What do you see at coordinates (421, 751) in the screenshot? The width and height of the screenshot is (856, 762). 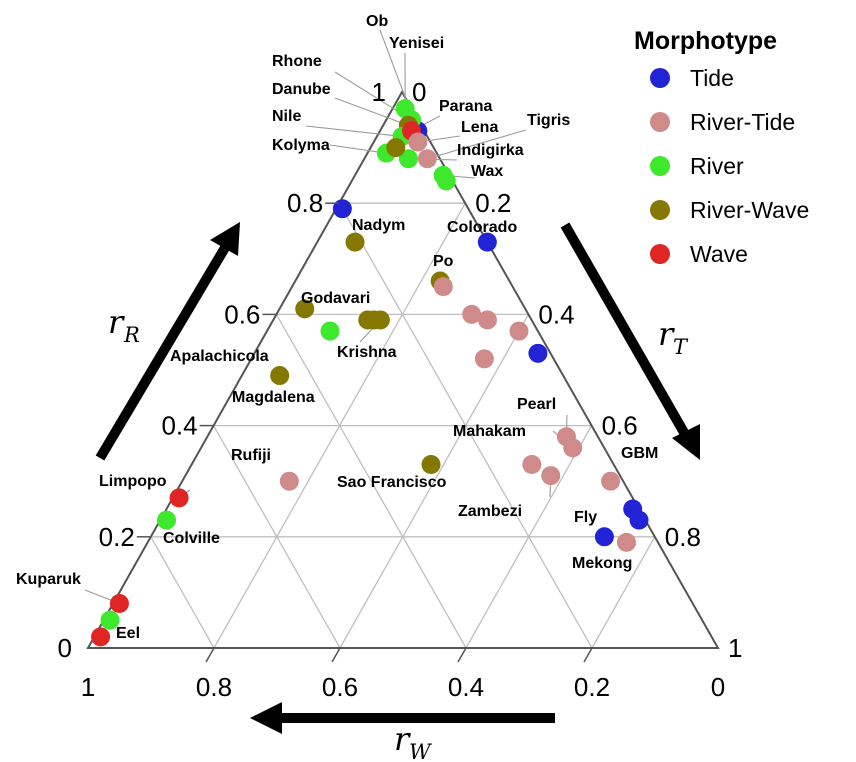 I see `r-W-subscript: W` at bounding box center [421, 751].